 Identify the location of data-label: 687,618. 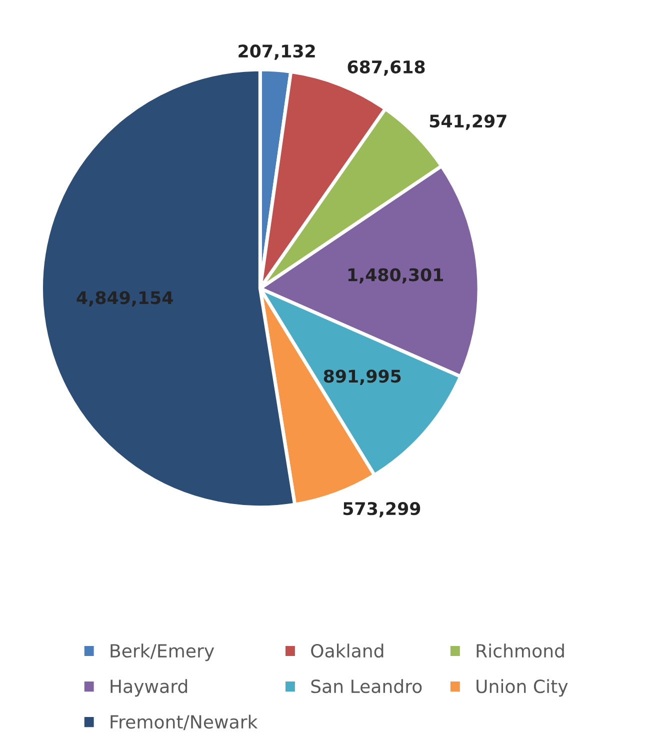
(386, 68).